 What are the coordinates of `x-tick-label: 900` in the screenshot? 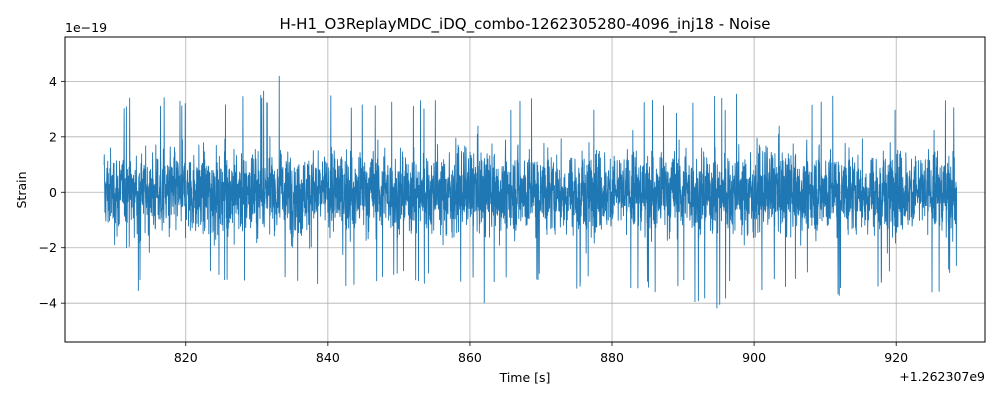 It's located at (754, 357).